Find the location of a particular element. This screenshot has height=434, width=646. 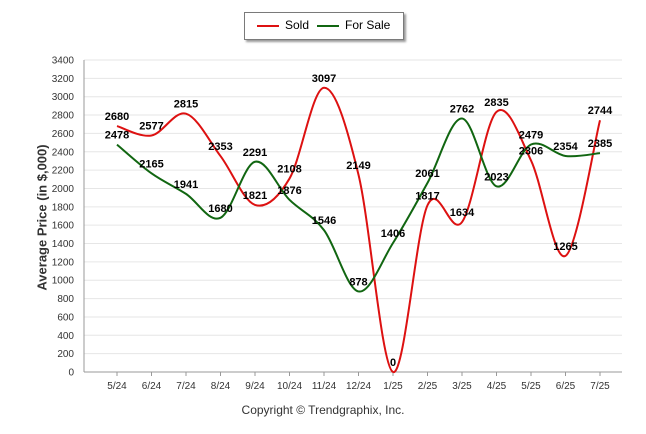

x-tick-label: 11/24 is located at coordinates (324, 386).